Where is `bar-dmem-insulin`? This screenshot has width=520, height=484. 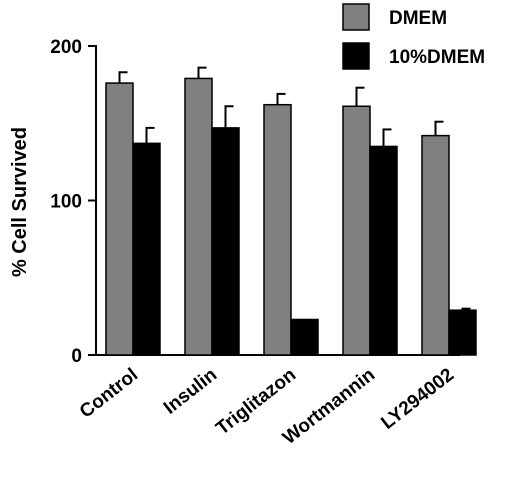
bar-dmem-insulin is located at coordinates (198, 216).